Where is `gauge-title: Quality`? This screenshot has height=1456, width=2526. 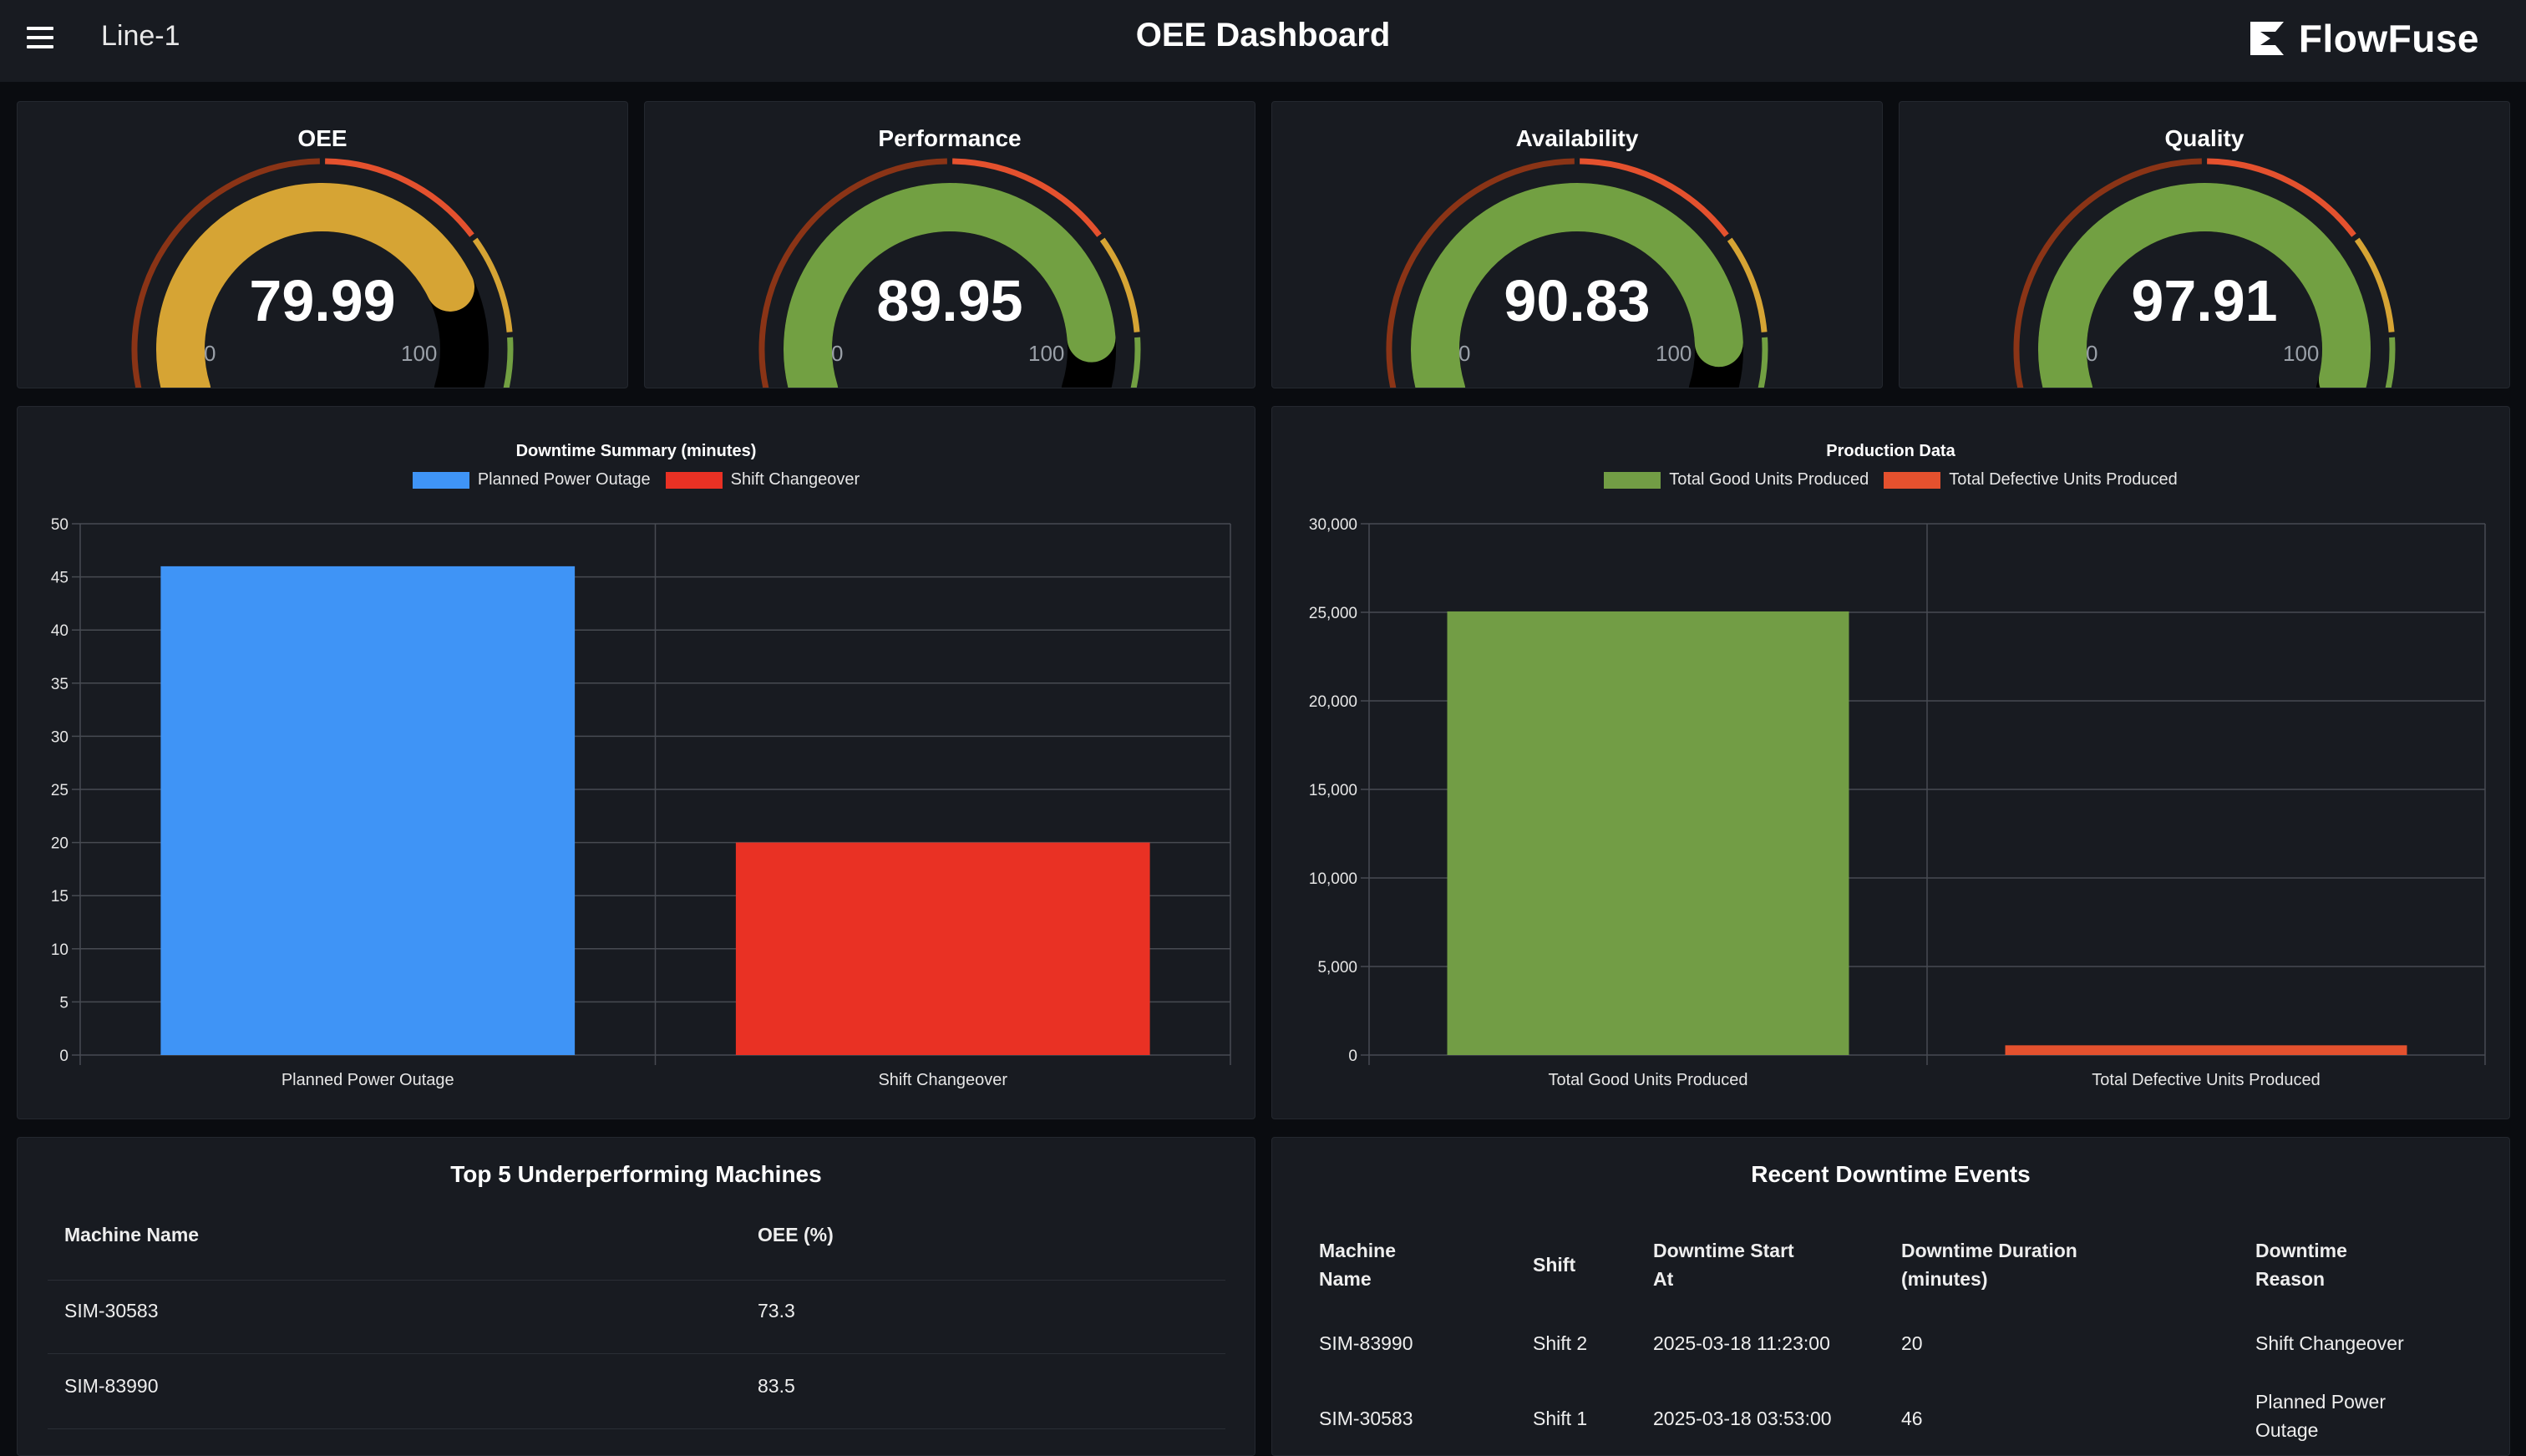
gauge-title: Quality is located at coordinates (2204, 138).